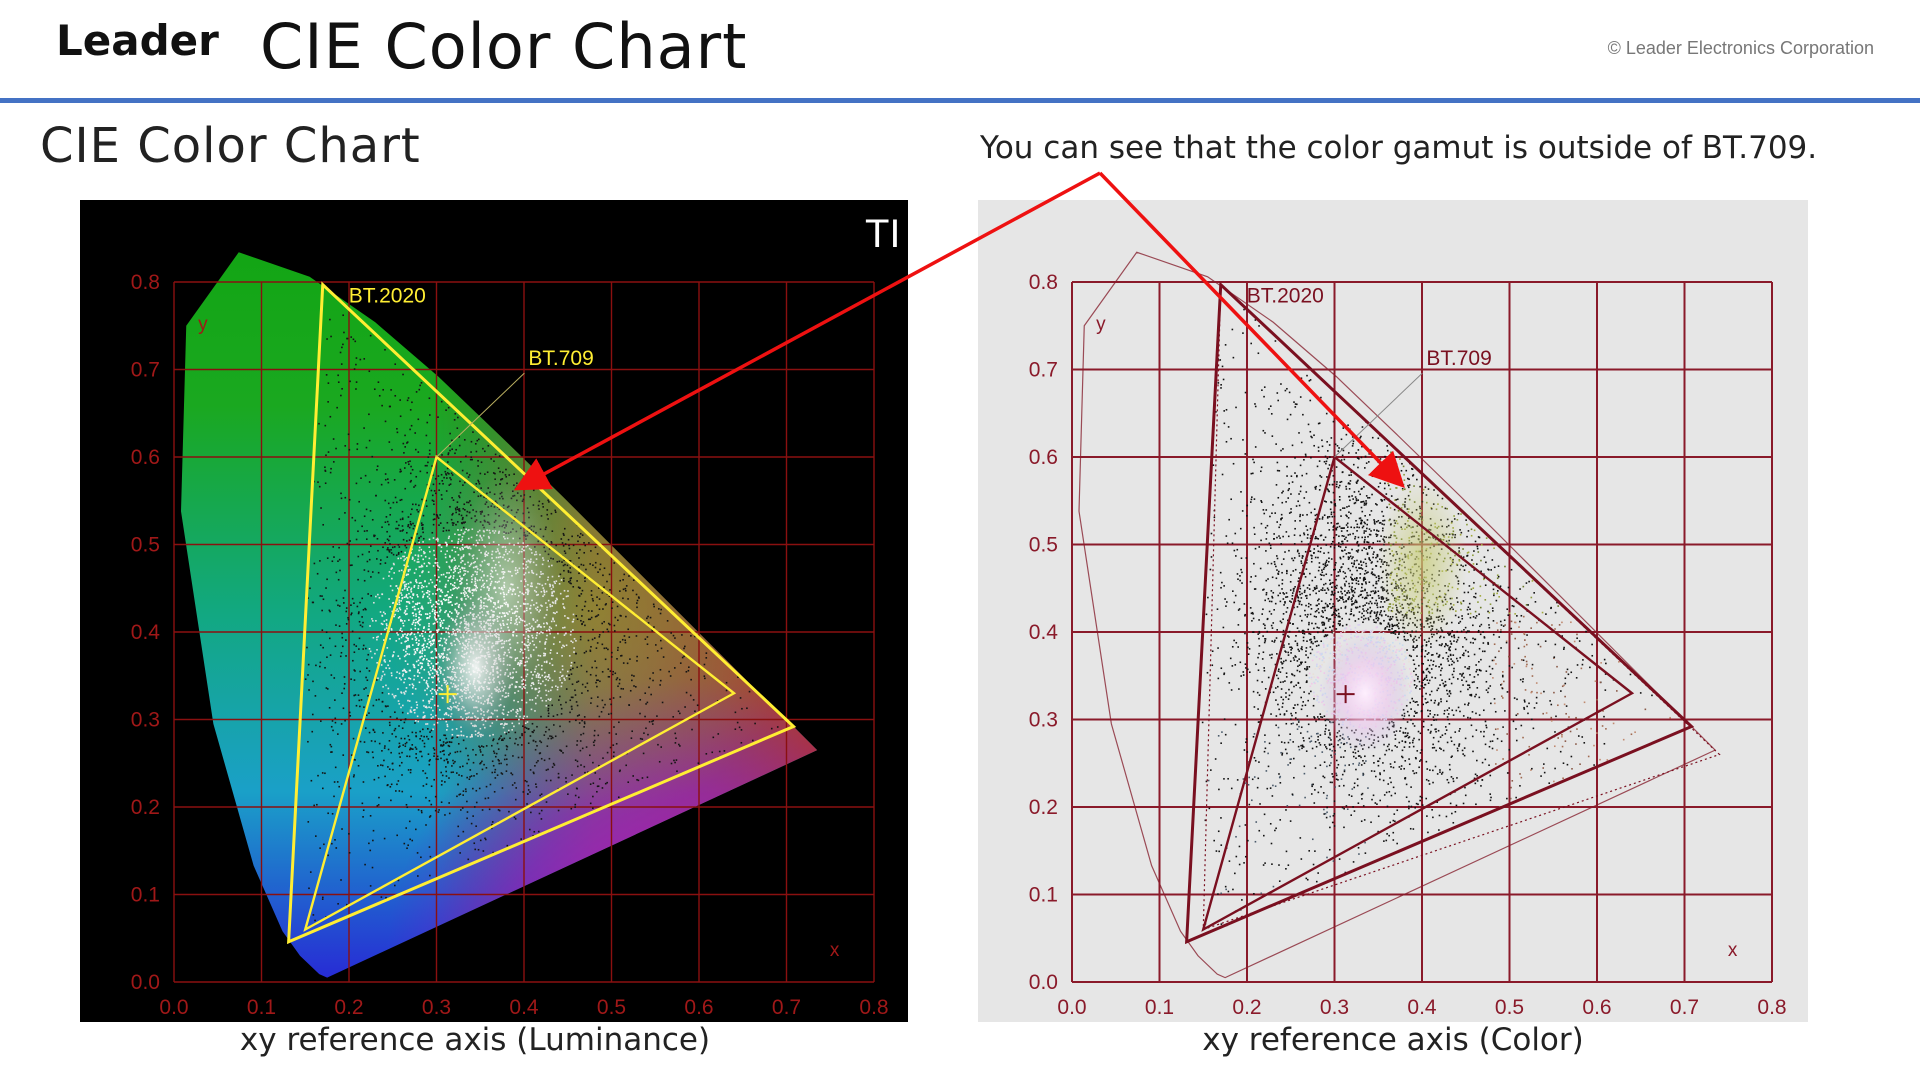 Image resolution: width=1920 pixels, height=1080 pixels. I want to click on caption-color: xy reference axis (Color), so click(1393, 1040).